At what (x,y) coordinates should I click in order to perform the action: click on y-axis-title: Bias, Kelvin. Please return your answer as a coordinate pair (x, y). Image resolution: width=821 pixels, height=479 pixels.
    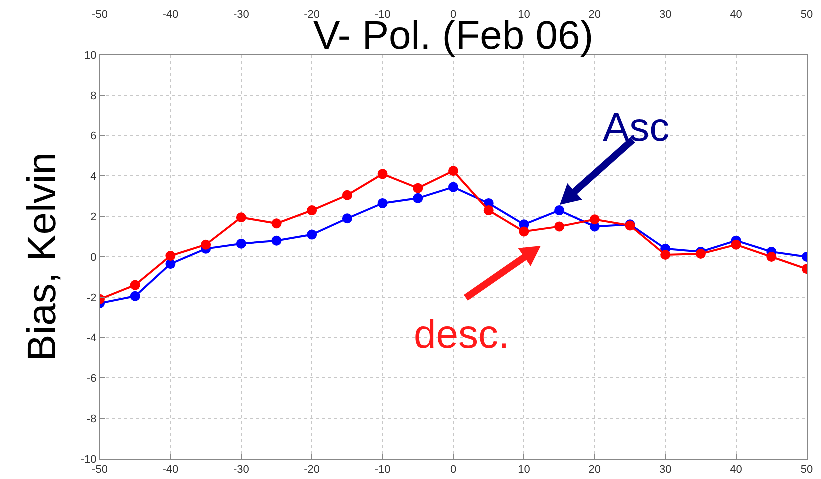
    Looking at the image, I should click on (42, 257).